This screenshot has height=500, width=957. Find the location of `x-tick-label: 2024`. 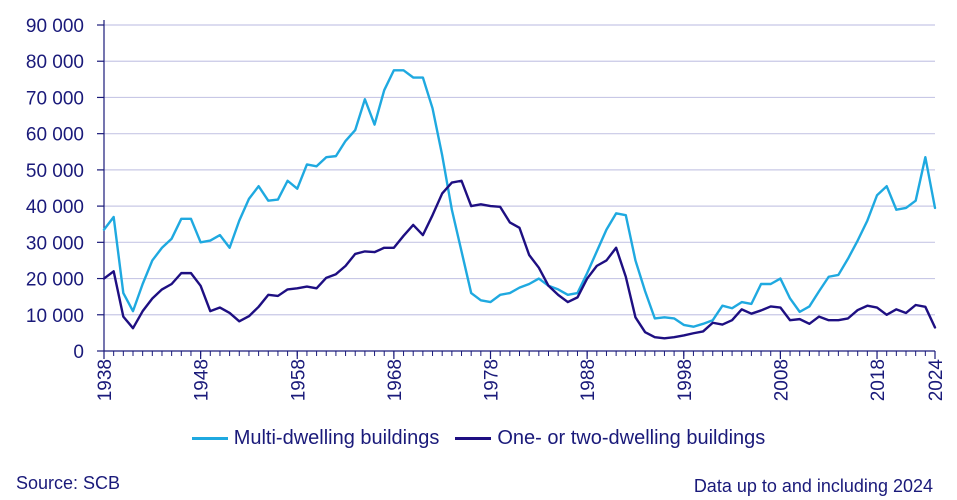

x-tick-label: 2024 is located at coordinates (936, 380).